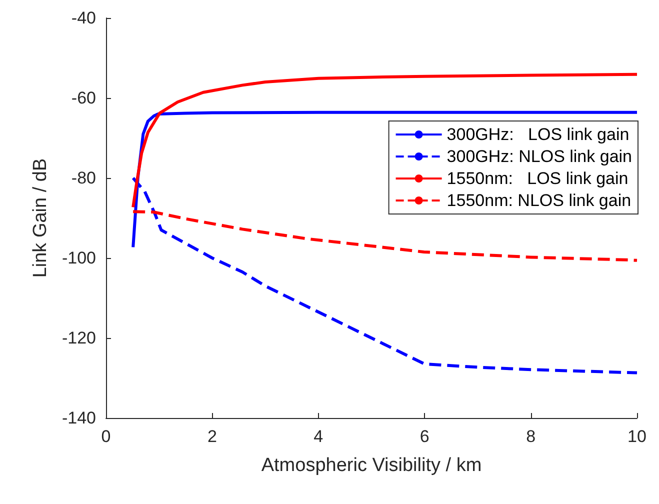 Image resolution: width=659 pixels, height=504 pixels. What do you see at coordinates (212, 436) in the screenshot?
I see `x-tick-label: 2` at bounding box center [212, 436].